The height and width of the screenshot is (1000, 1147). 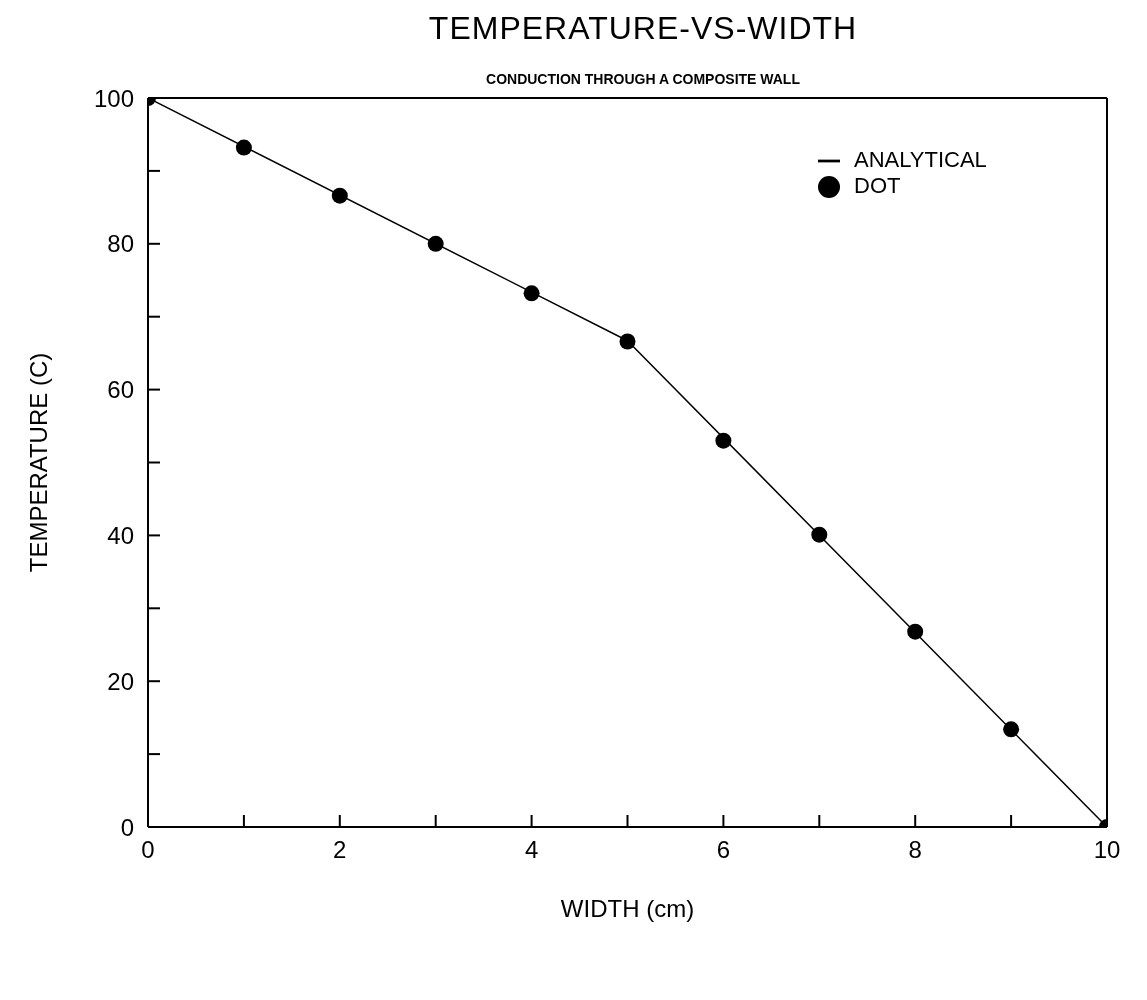 I want to click on y-tick-label: 60, so click(x=120, y=390).